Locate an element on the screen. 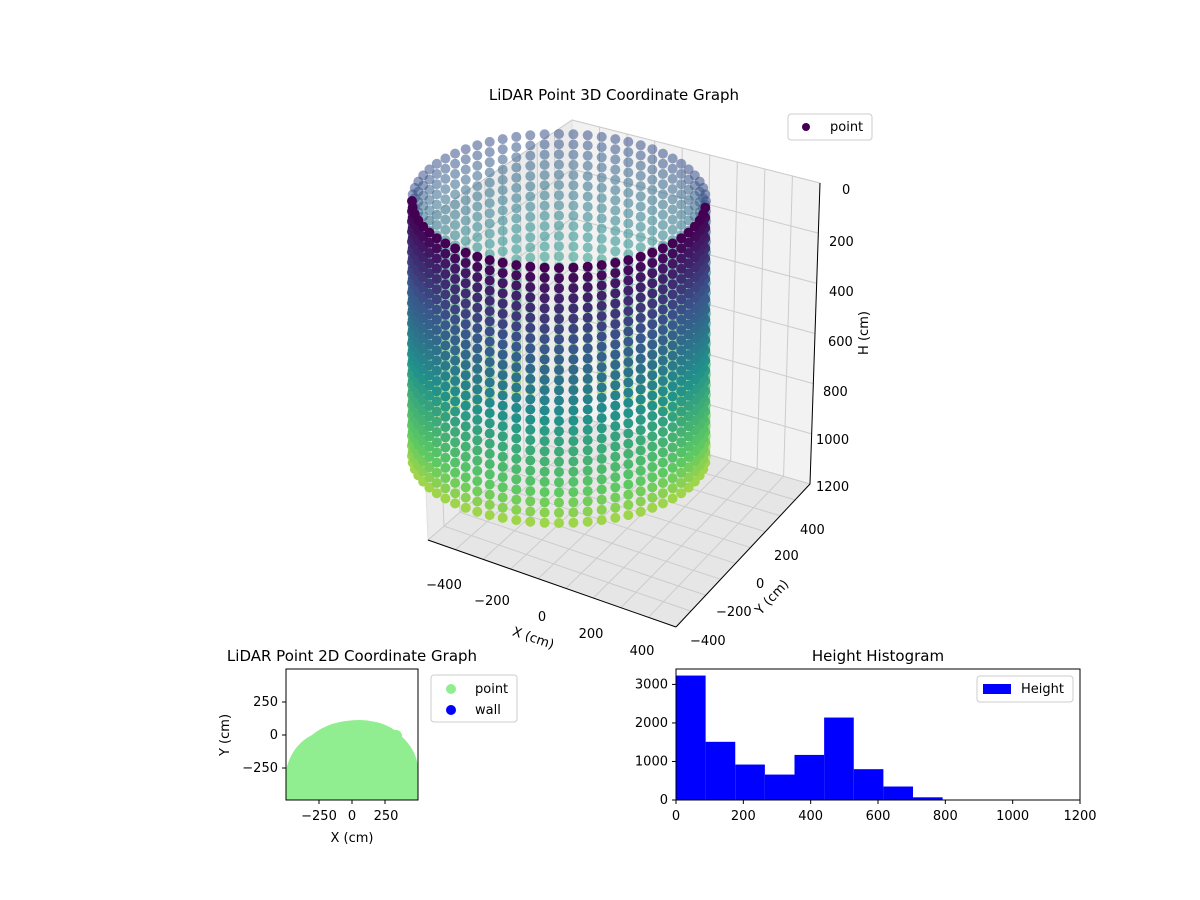  y-tick-label: 0 is located at coordinates (664, 800).